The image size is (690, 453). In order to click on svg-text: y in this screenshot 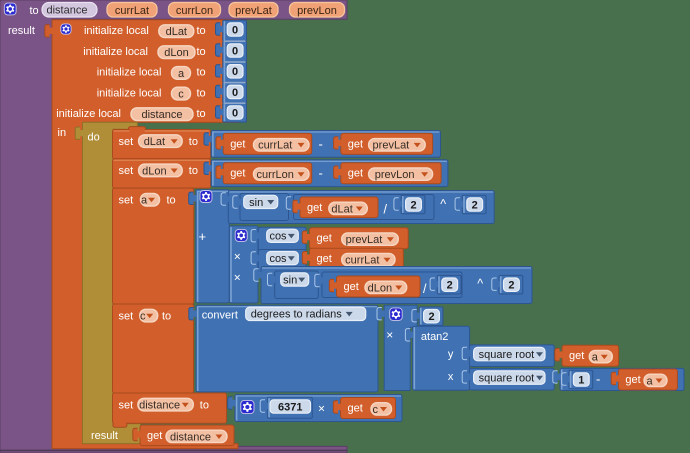, I will do `click(451, 355)`.